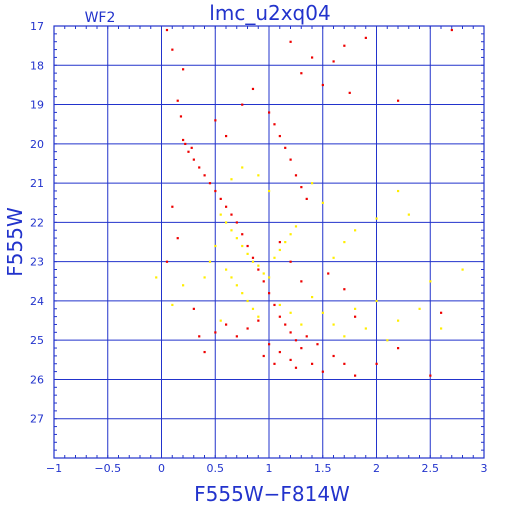 Image resolution: width=512 pixels, height=512 pixels. What do you see at coordinates (216, 468) in the screenshot?
I see `x-tick-label: 0.5` at bounding box center [216, 468].